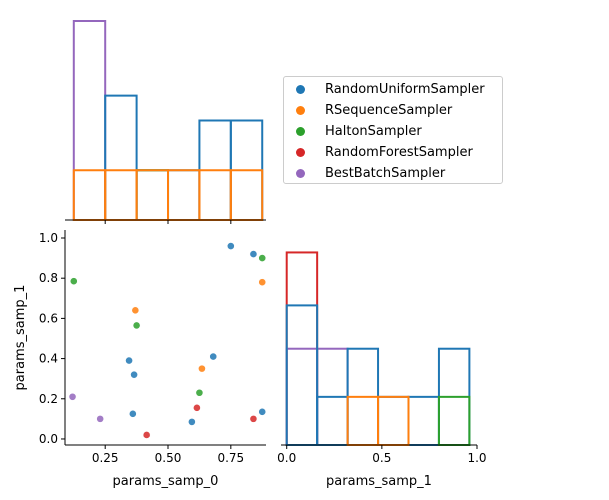 The height and width of the screenshot is (500, 609). What do you see at coordinates (105, 458) in the screenshot?
I see `scatter-x-tick-label: 0.25` at bounding box center [105, 458].